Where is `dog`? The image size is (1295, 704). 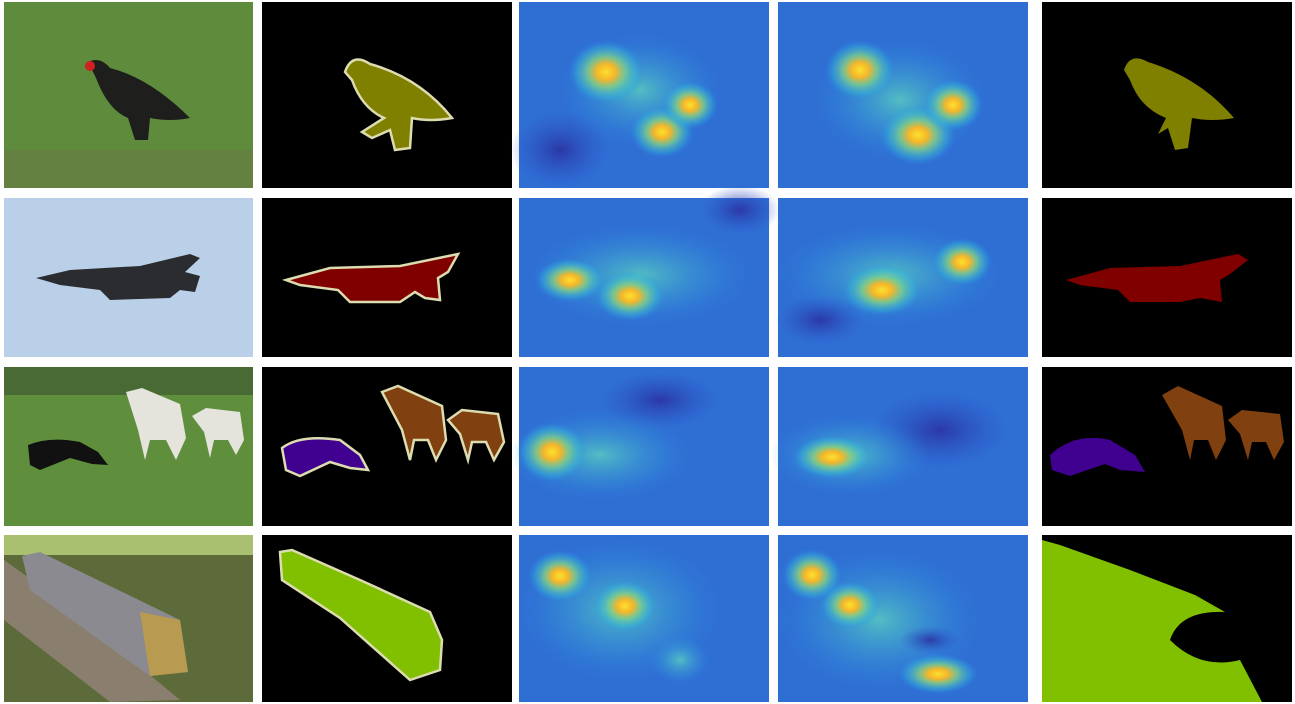 dog is located at coordinates (68, 454).